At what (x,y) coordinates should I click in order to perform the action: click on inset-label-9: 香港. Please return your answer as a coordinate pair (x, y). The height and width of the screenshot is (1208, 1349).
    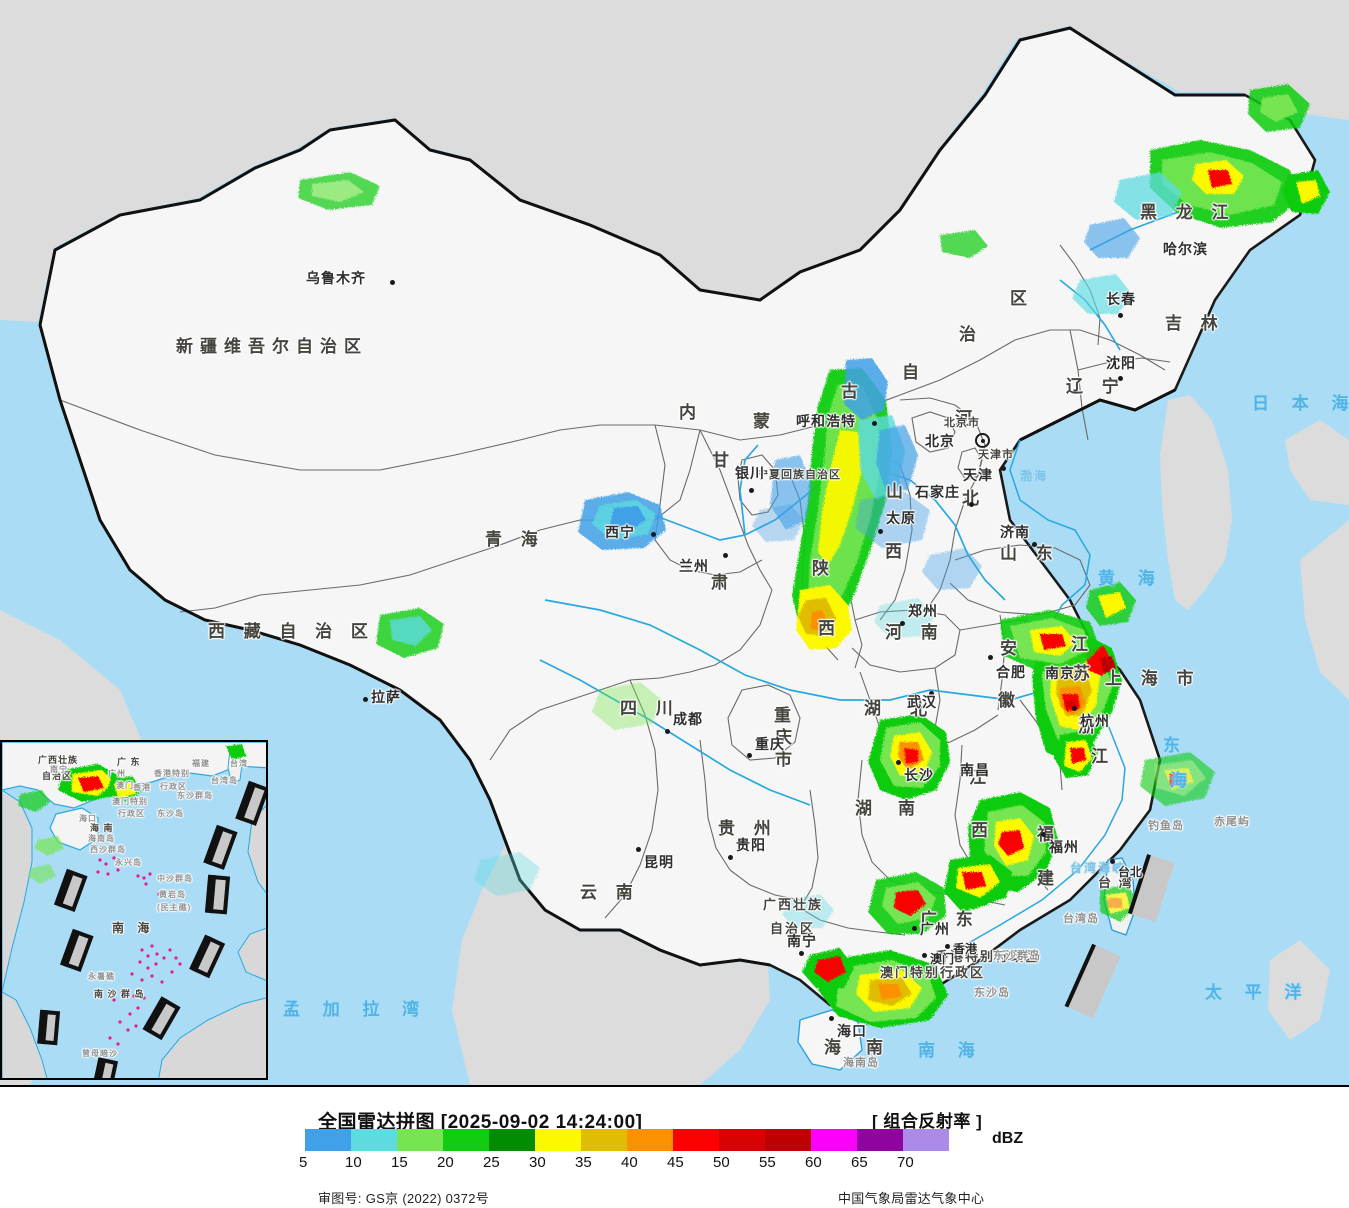
    Looking at the image, I should click on (142, 787).